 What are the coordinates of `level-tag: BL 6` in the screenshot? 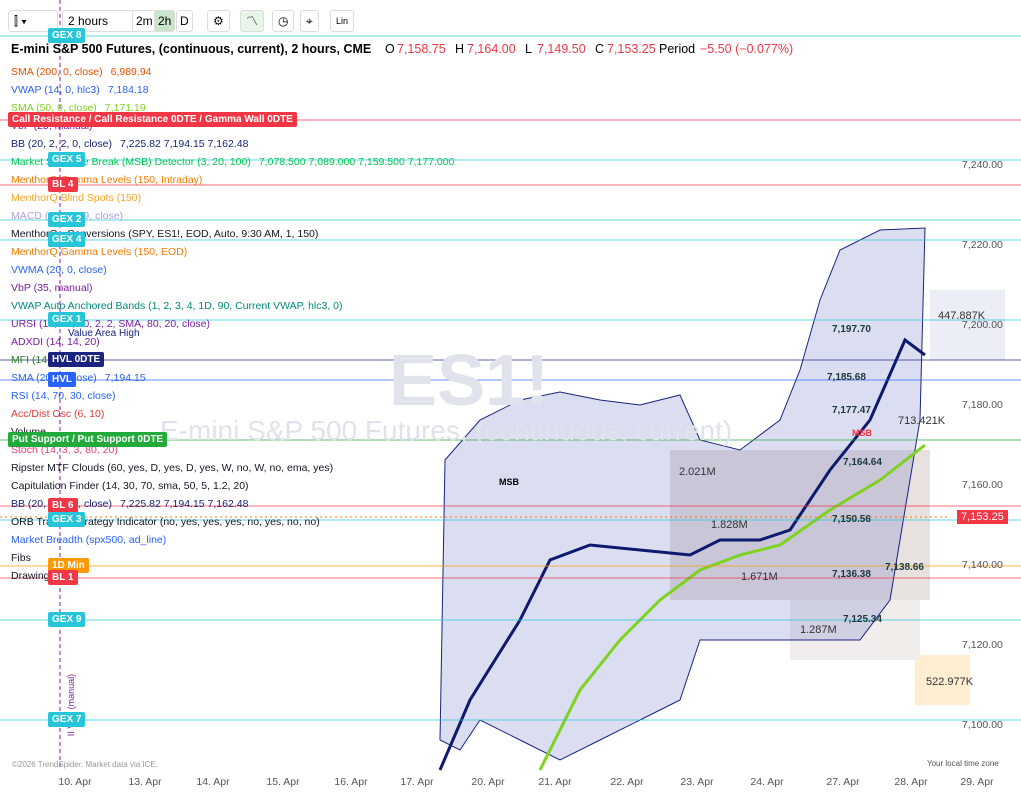 It's located at (63, 505).